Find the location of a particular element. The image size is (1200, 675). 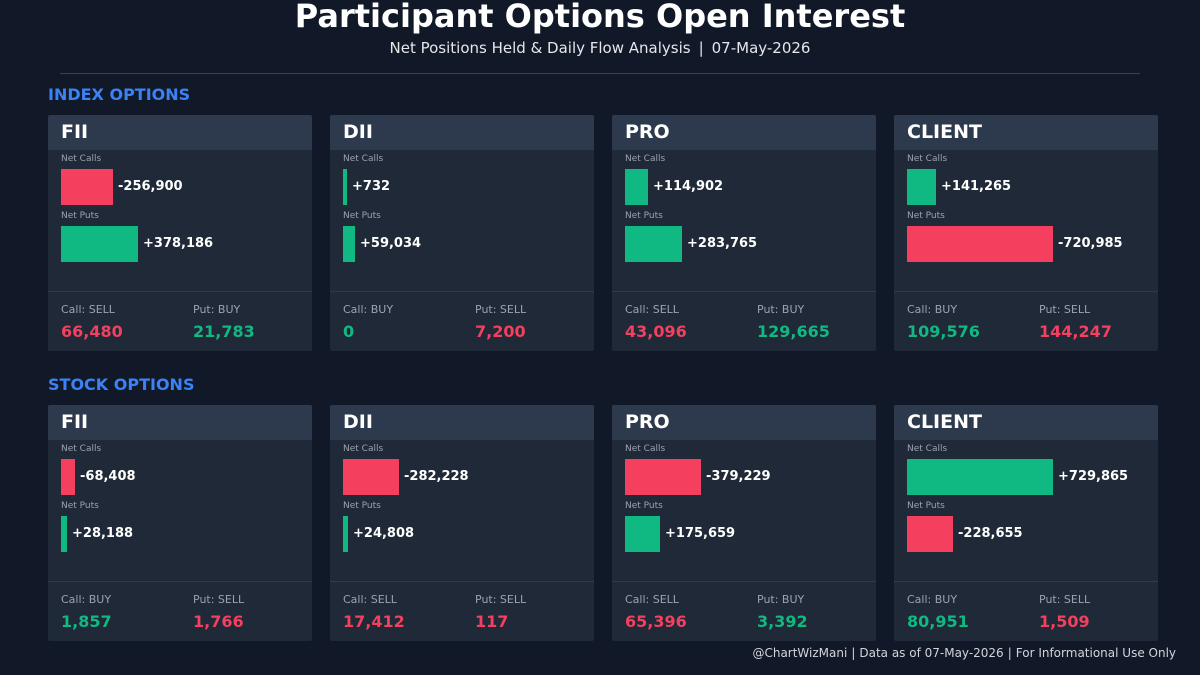

put-flow-value: 7,200 is located at coordinates (500, 331).